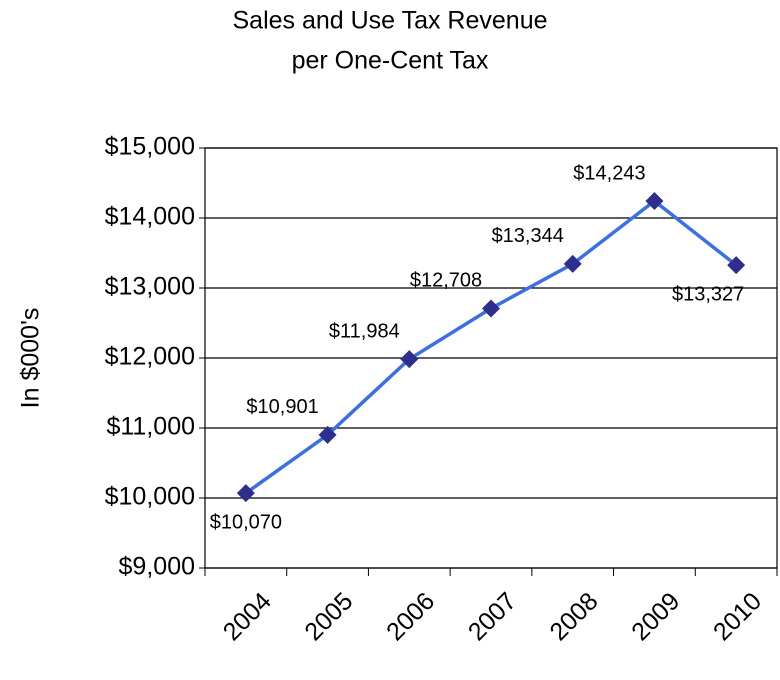 This screenshot has width=780, height=680. Describe the element at coordinates (389, 21) in the screenshot. I see `chart-title: Sales and Use Tax Revenue` at that location.